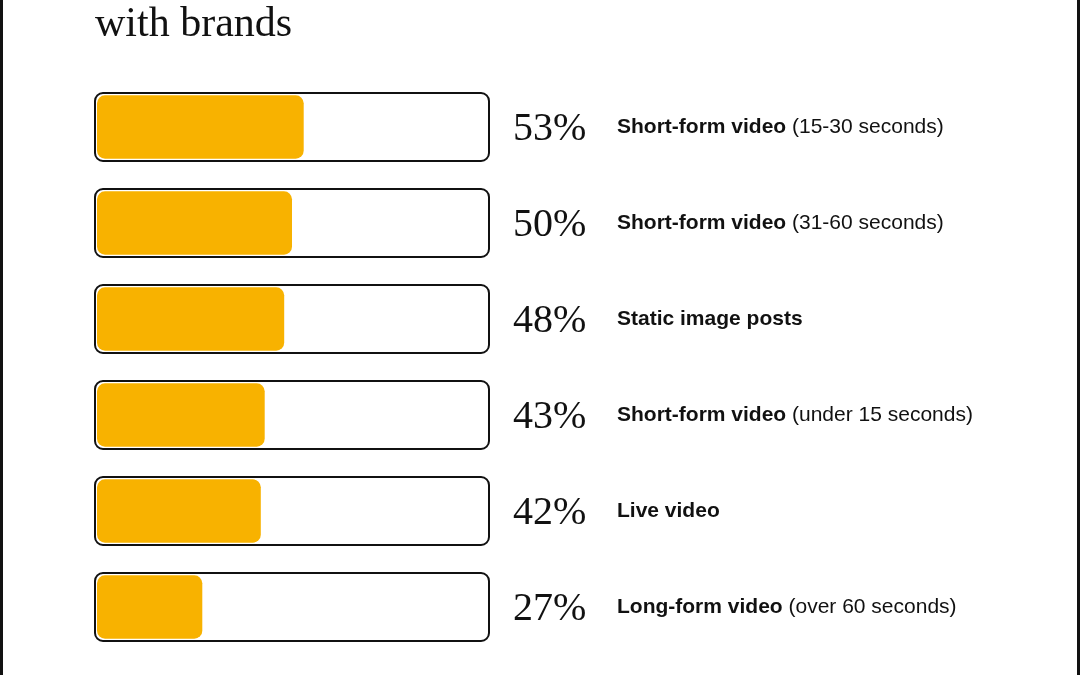  What do you see at coordinates (194, 23) in the screenshot?
I see `chart-title: with brands` at bounding box center [194, 23].